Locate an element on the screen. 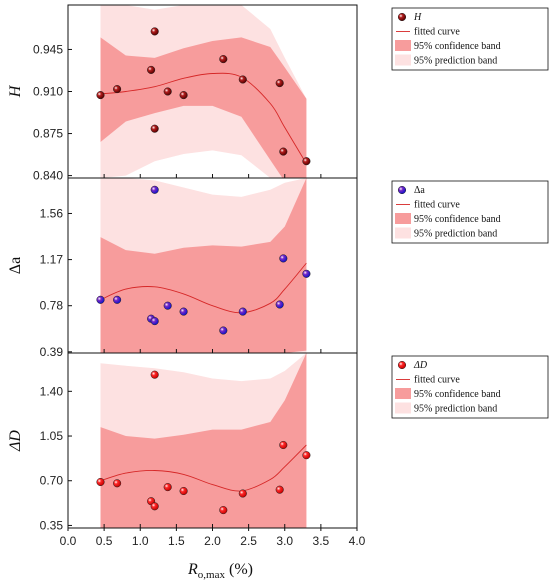 The width and height of the screenshot is (550, 586). x-tick-label-4: 2.0 is located at coordinates (212, 541).